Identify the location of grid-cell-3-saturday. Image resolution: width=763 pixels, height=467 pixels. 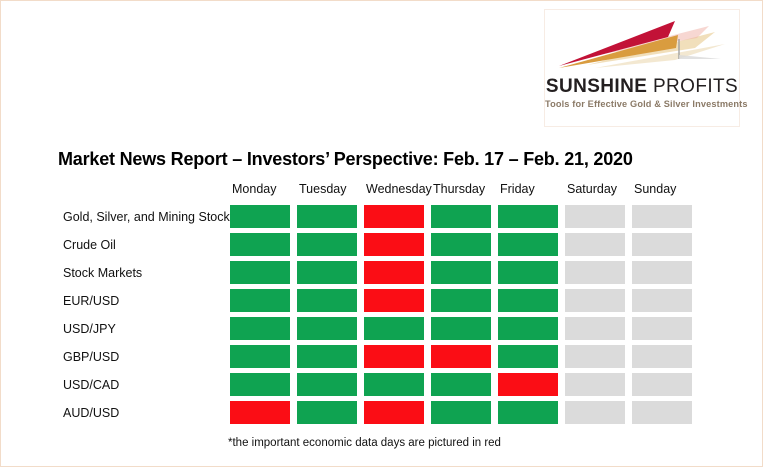
(598, 275).